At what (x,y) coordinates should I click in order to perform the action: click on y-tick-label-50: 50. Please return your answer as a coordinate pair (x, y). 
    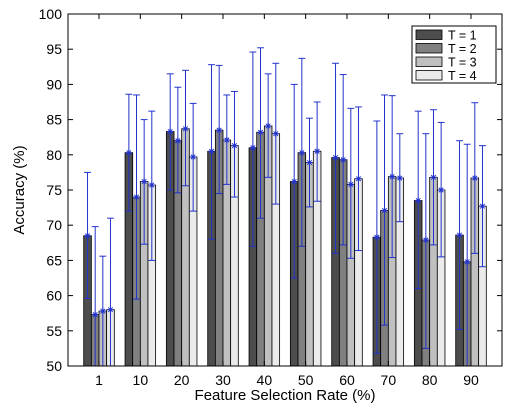
    Looking at the image, I should click on (54, 366).